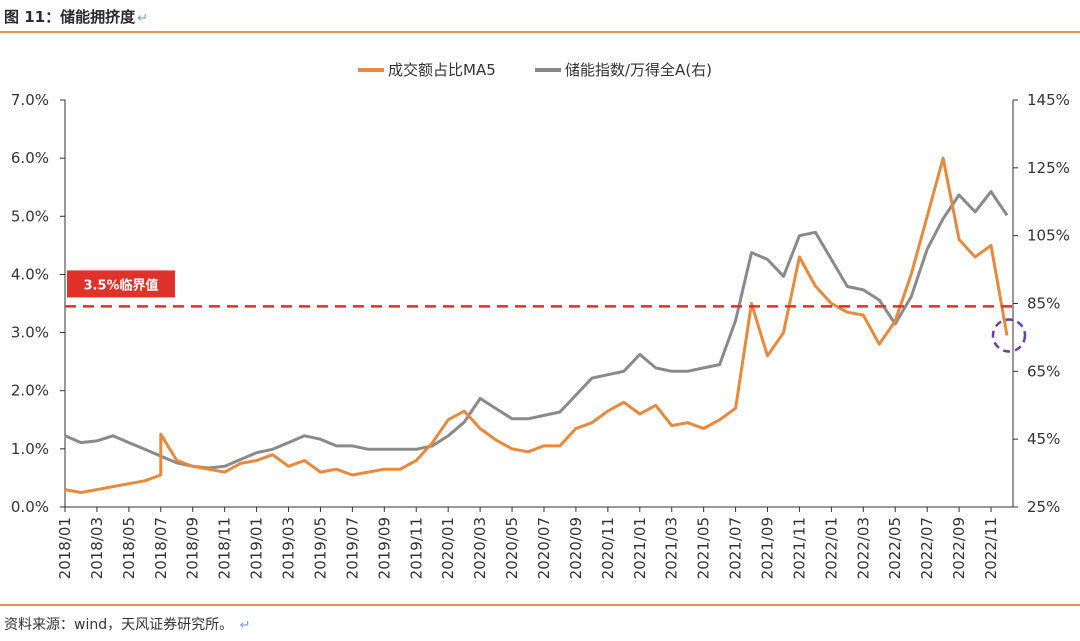 The image size is (1080, 641). What do you see at coordinates (352, 548) in the screenshot?
I see `x-tick-label: 2019/07` at bounding box center [352, 548].